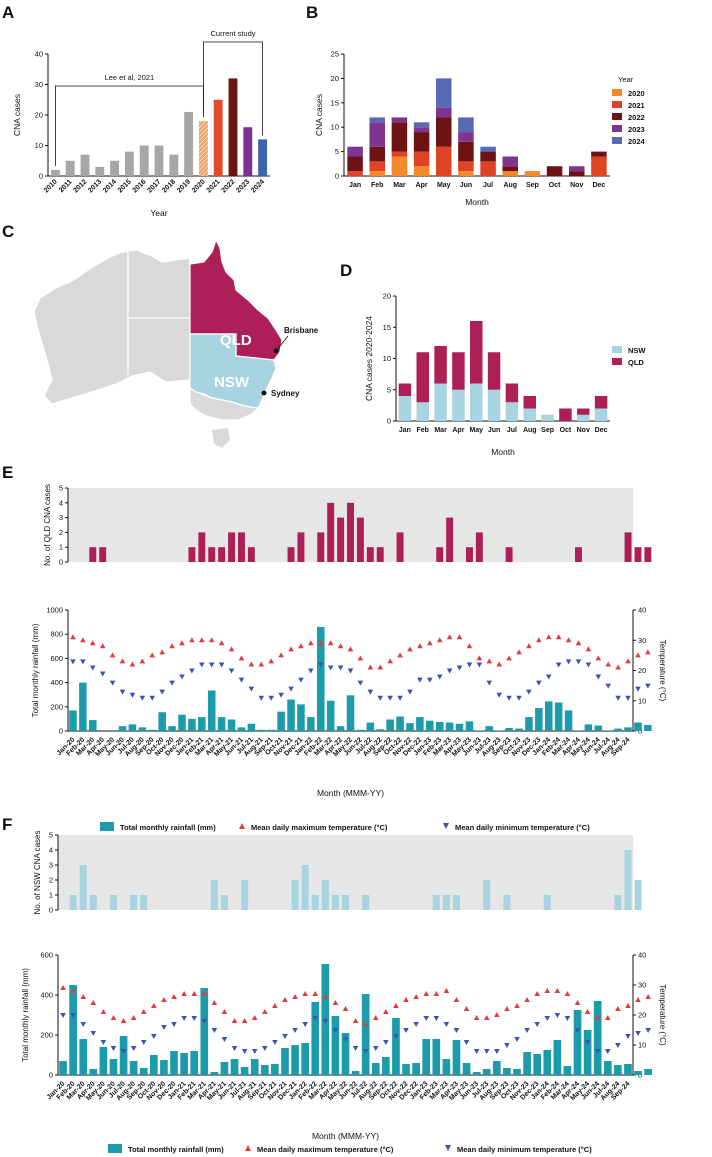 The width and height of the screenshot is (712, 1157). What do you see at coordinates (228, 186) in the screenshot?
I see `a-x-tick-label: 2022` at bounding box center [228, 186].